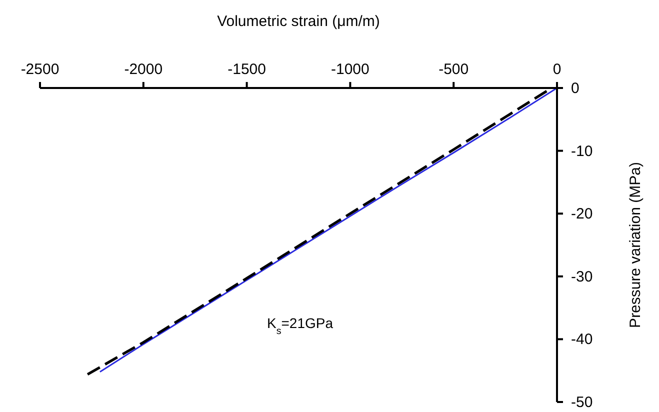 The width and height of the screenshot is (659, 412). Describe the element at coordinates (582, 402) in the screenshot. I see `y-tick-label: -50` at that location.